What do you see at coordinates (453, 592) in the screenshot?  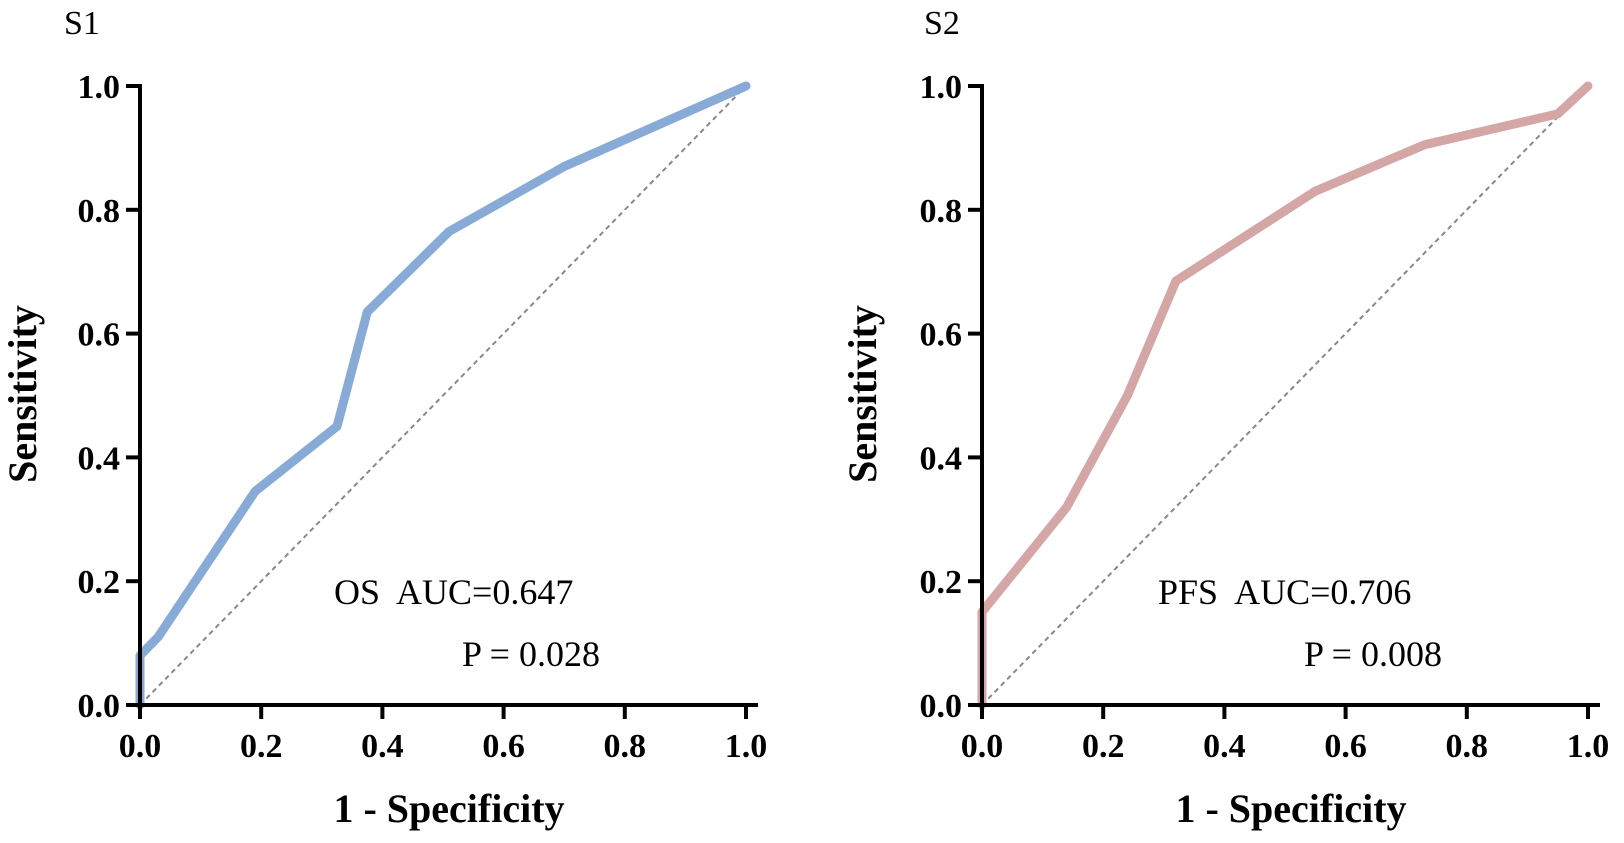 I see `auc-annotation: OS AUC=0.647` at bounding box center [453, 592].